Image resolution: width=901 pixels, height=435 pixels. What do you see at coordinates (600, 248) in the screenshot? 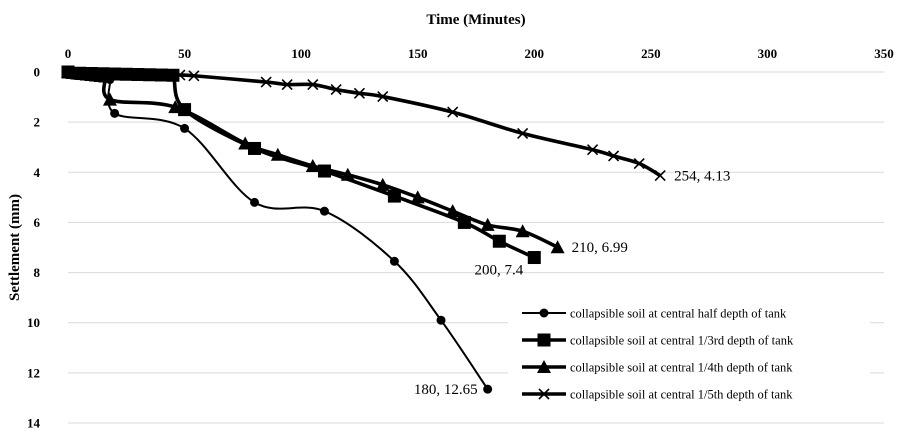
I see `data-label: 210, 6.99` at bounding box center [600, 248].